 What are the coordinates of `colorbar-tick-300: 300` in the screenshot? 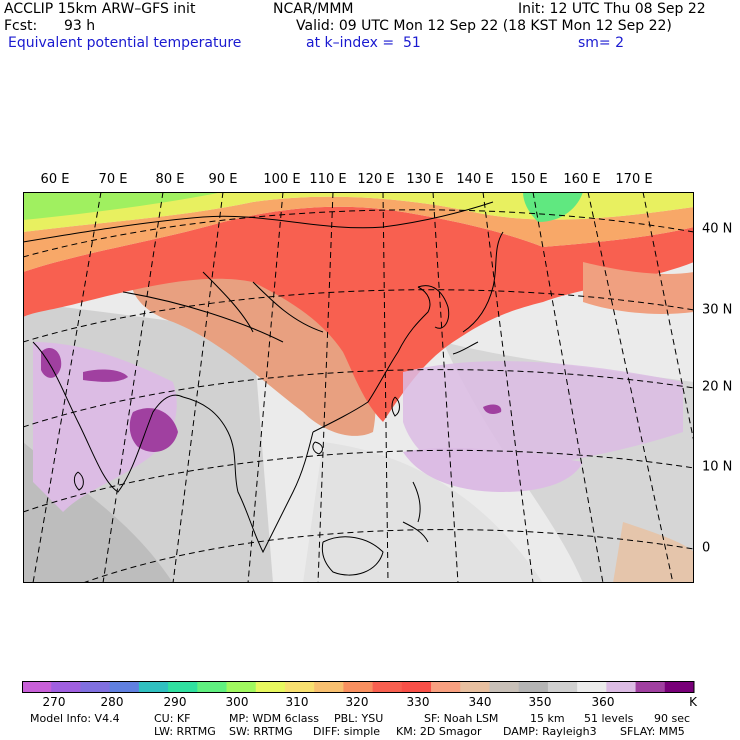 It's located at (237, 702).